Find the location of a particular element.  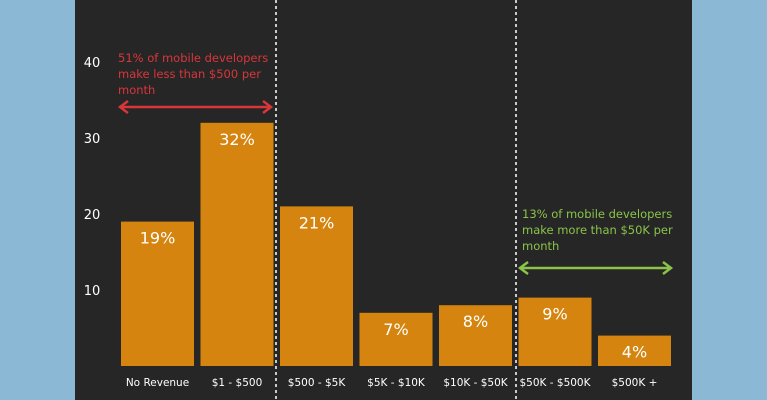

annotation-text: 51% of mobile developers is located at coordinates (193, 58).